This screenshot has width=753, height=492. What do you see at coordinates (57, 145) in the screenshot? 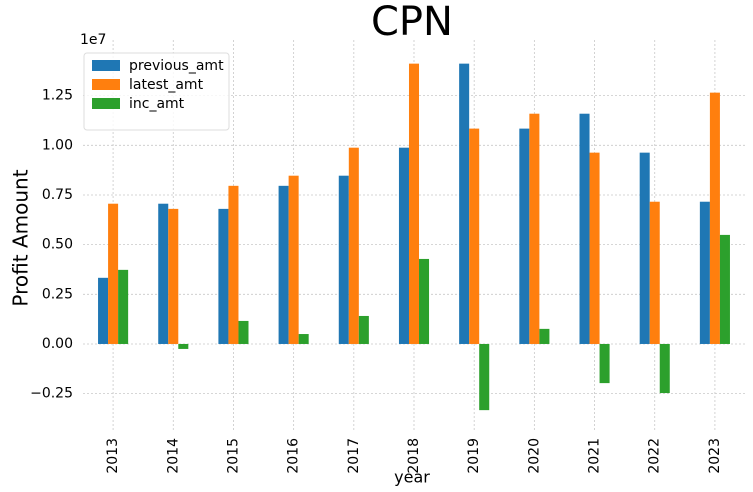
I see `y-tick-label: 1.00` at bounding box center [57, 145].